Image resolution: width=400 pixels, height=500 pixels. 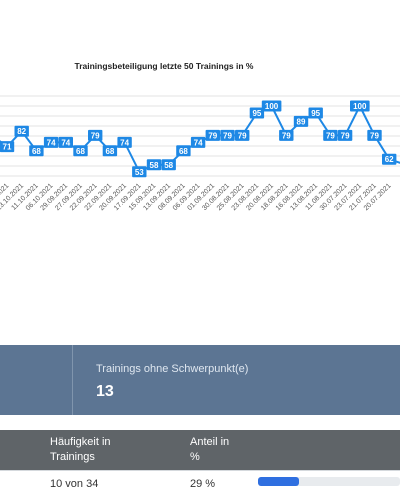 What do you see at coordinates (72, 457) in the screenshot?
I see `col-header-frequency-line2: Trainings` at bounding box center [72, 457].